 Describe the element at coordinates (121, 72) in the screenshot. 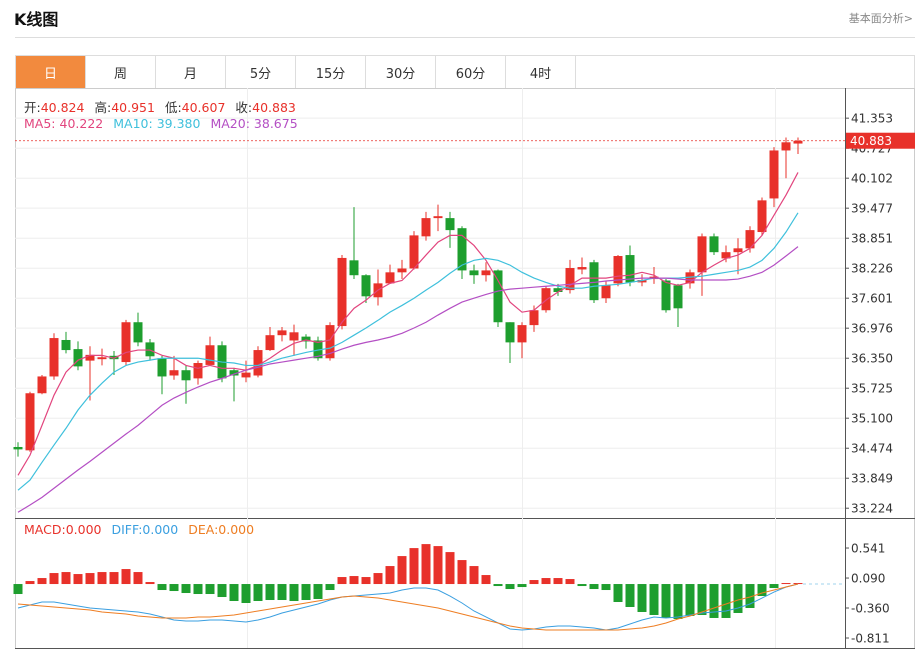

I see `period-tab: 周` at that location.